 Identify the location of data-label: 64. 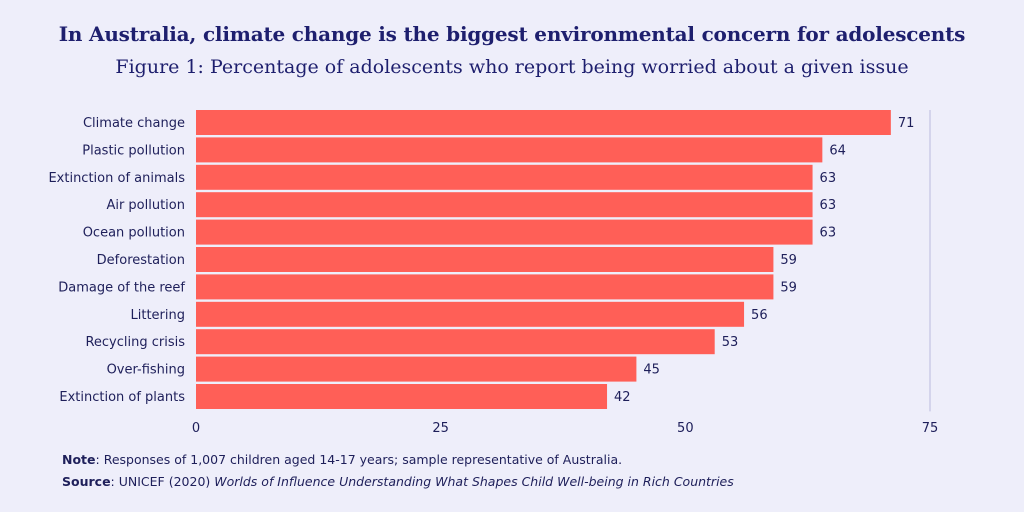
(837, 150).